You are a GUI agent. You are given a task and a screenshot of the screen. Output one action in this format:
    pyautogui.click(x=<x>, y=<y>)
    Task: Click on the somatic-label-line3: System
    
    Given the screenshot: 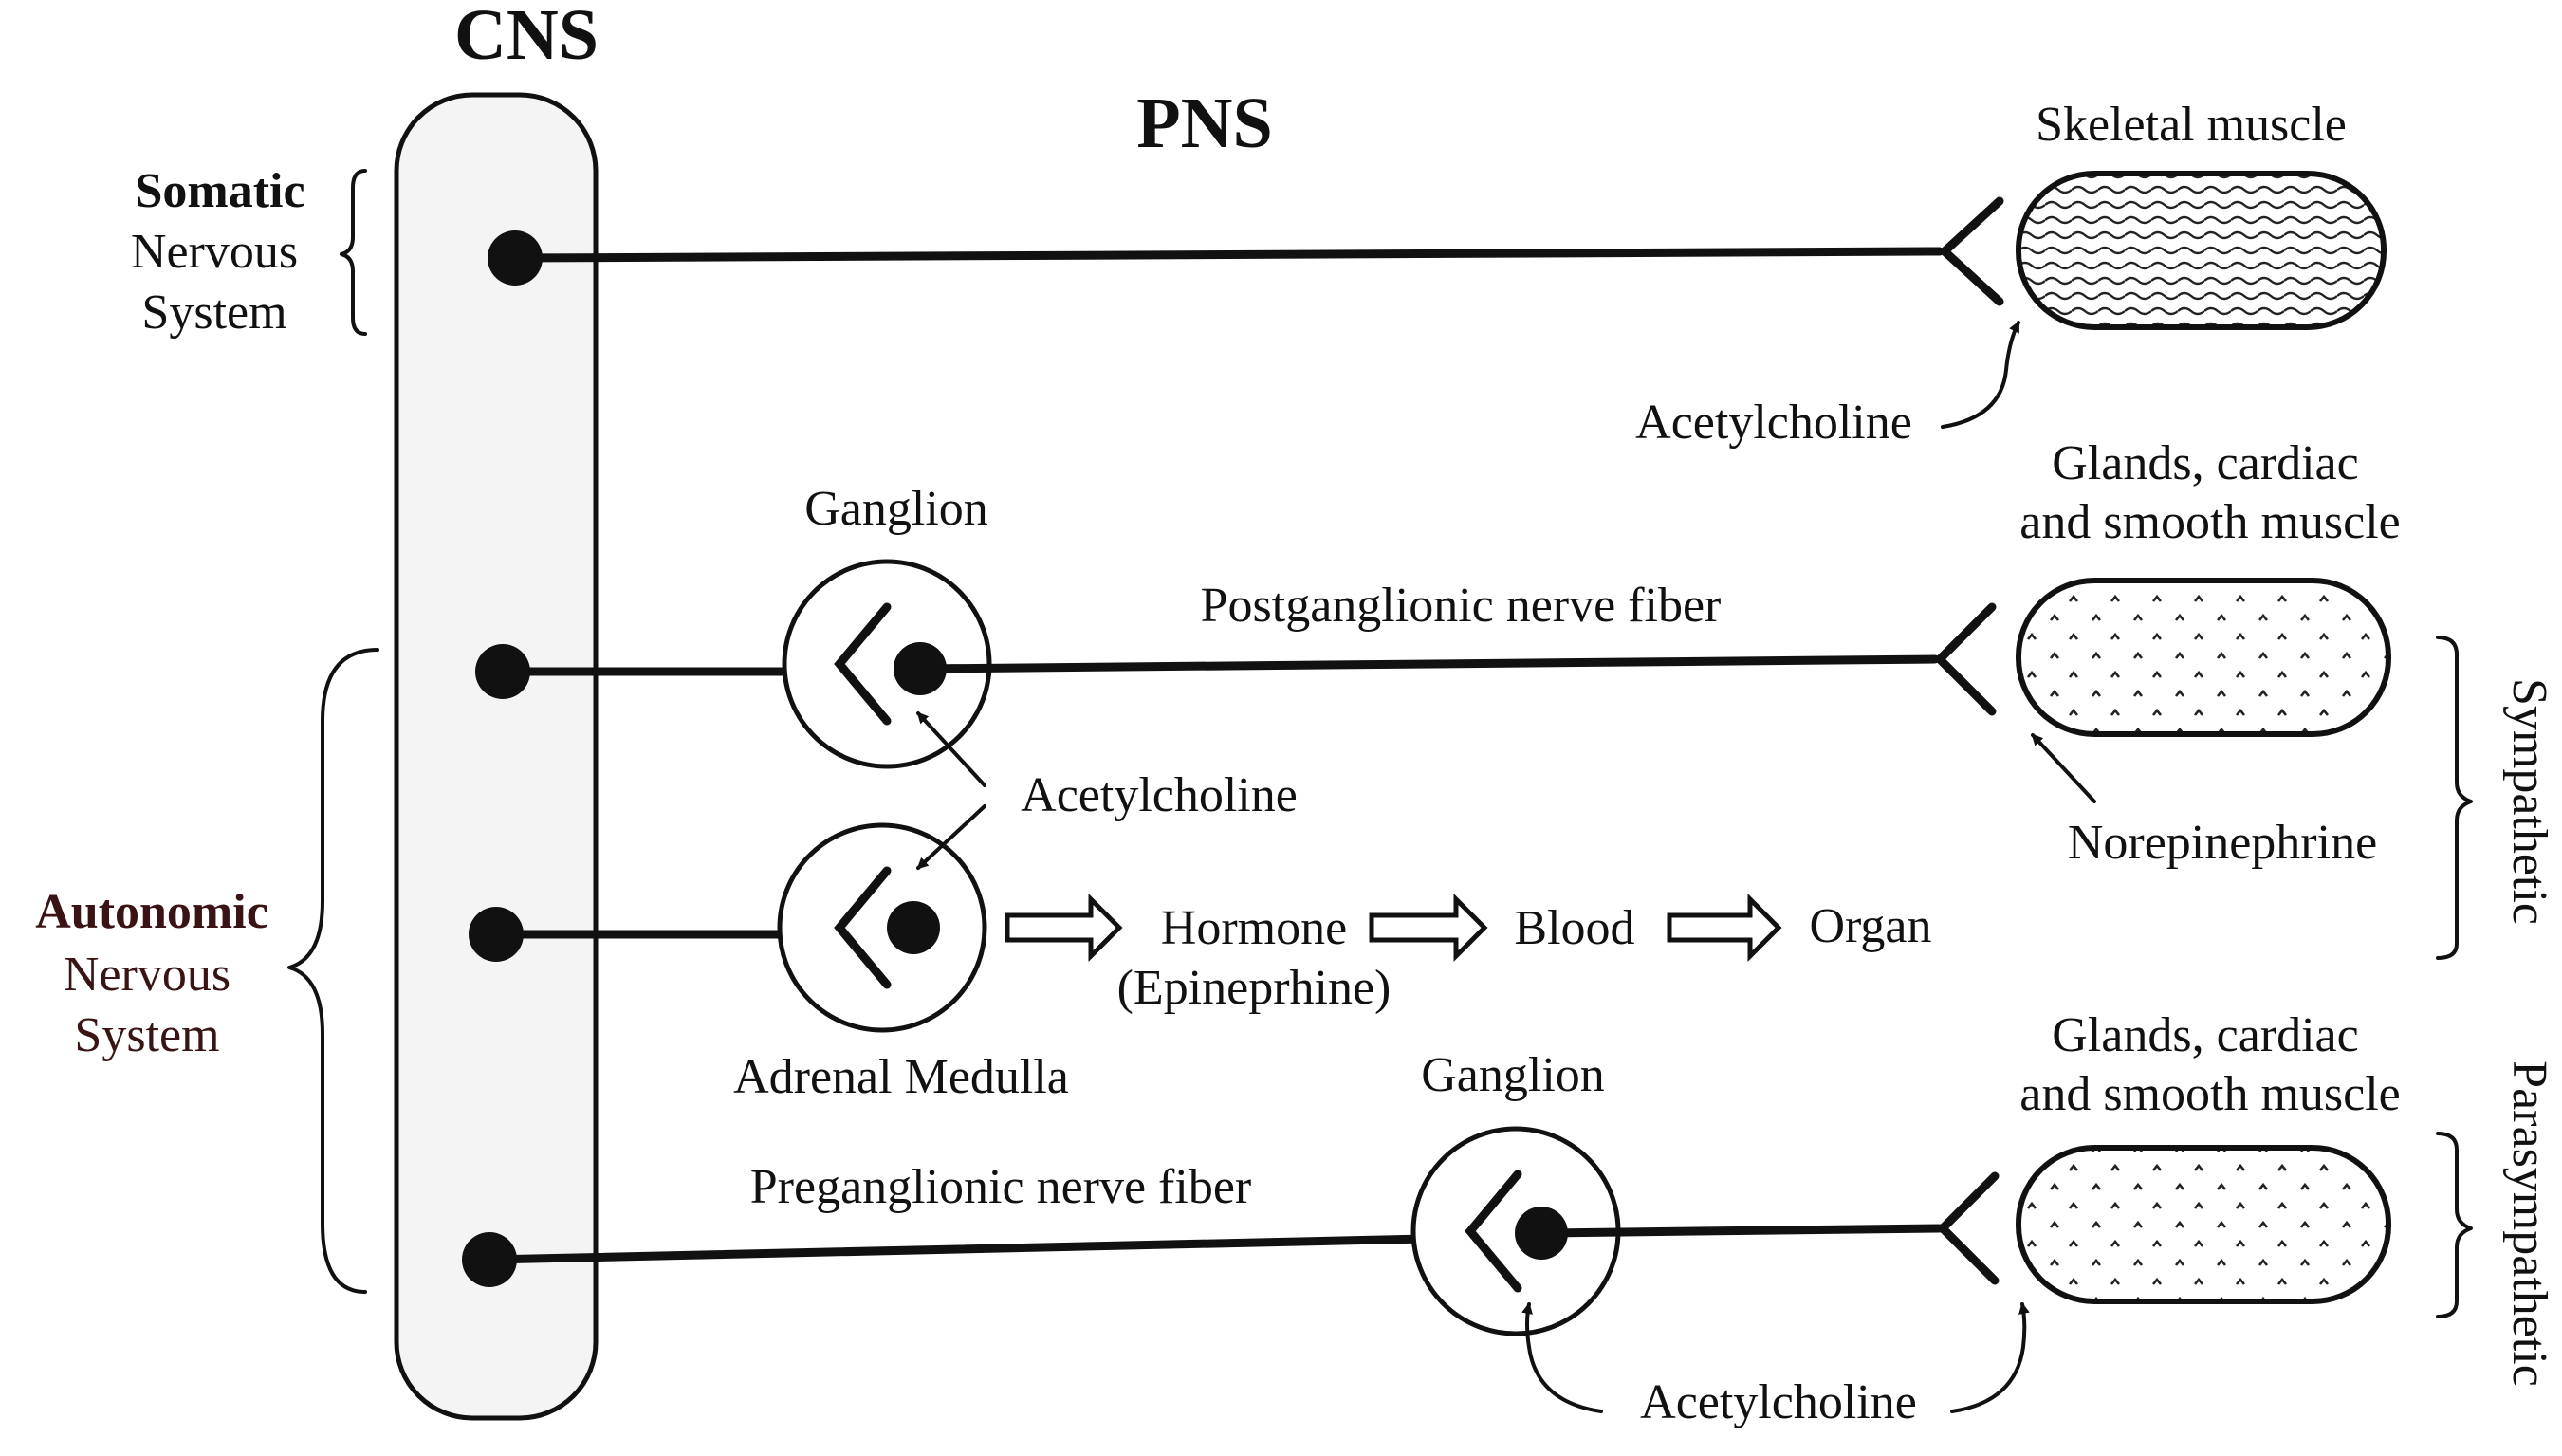 What is the action you would take?
    pyautogui.click(x=213, y=313)
    